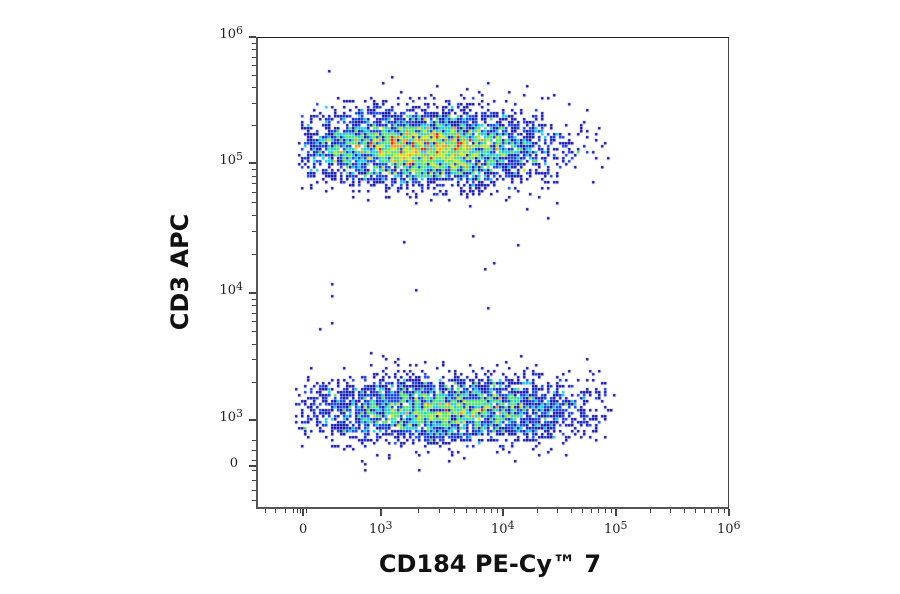 Image resolution: width=900 pixels, height=594 pixels. Describe the element at coordinates (231, 33) in the screenshot. I see `y-tick-label: 10⁶` at that location.